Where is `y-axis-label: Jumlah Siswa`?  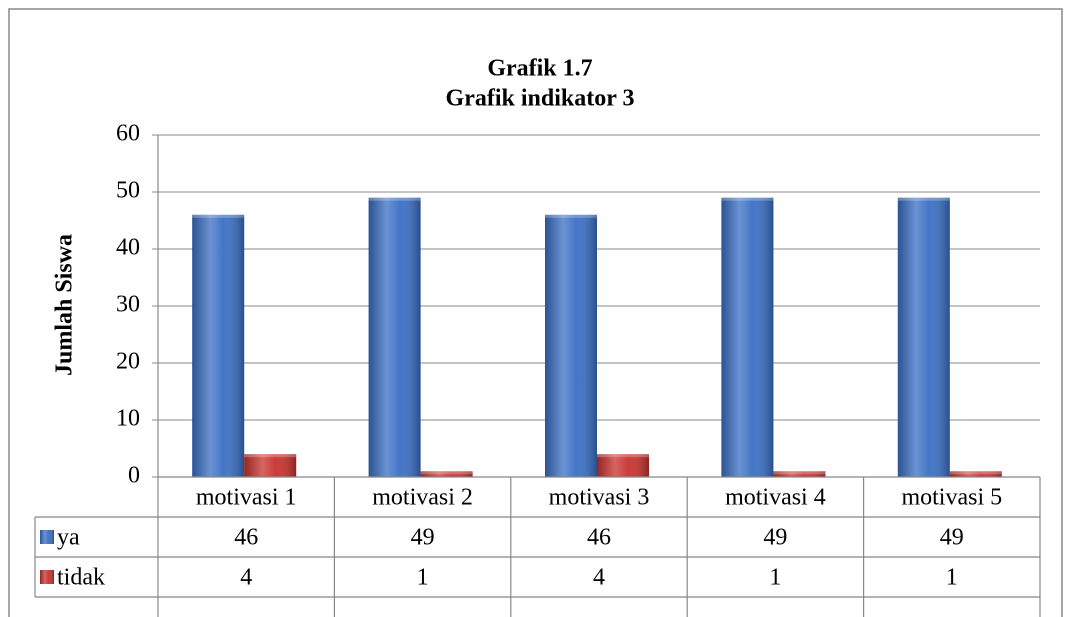 y-axis-label: Jumlah Siswa is located at coordinates (65, 305).